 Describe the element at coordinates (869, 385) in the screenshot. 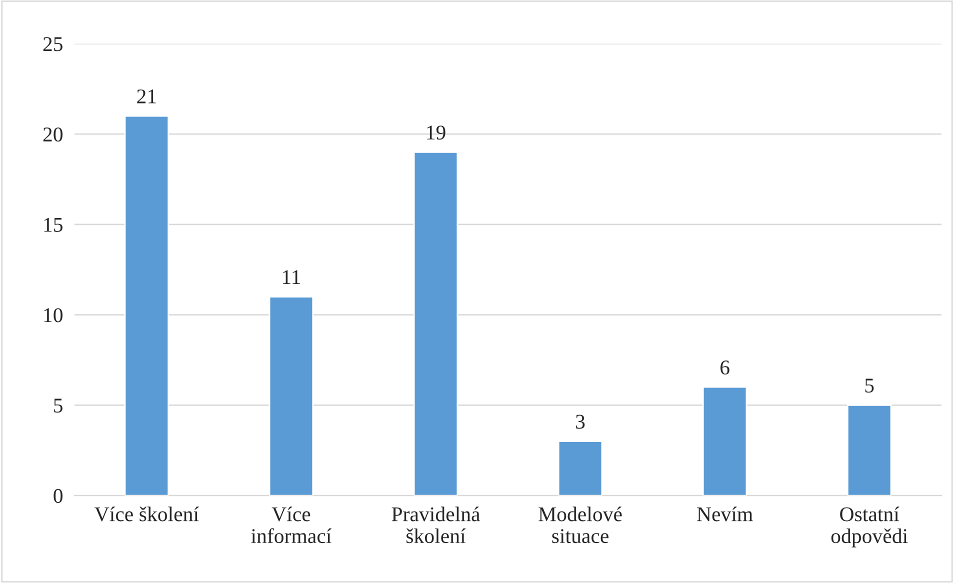

I see `data-label: 5` at that location.